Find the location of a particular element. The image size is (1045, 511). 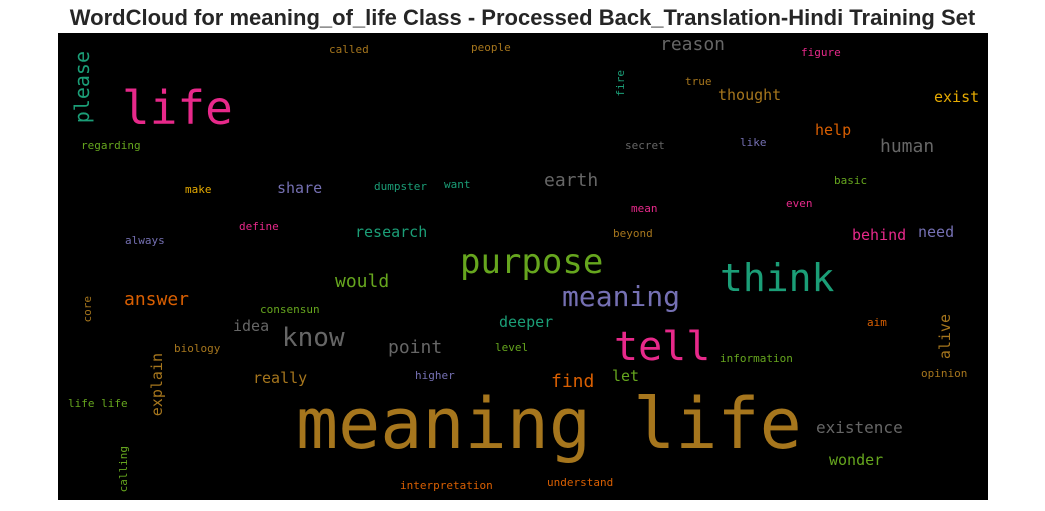

word-secret: secret is located at coordinates (645, 145).